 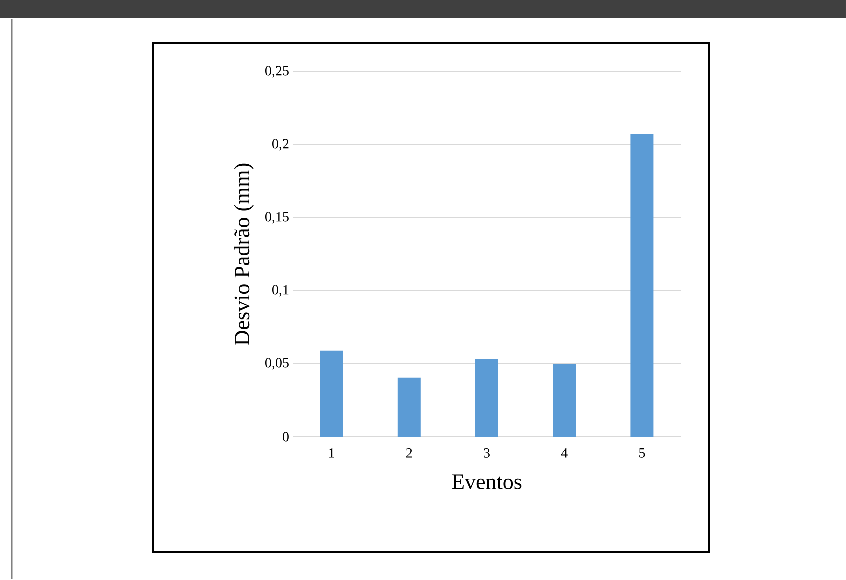 I want to click on y-tick-label: 0,15, so click(x=277, y=218).